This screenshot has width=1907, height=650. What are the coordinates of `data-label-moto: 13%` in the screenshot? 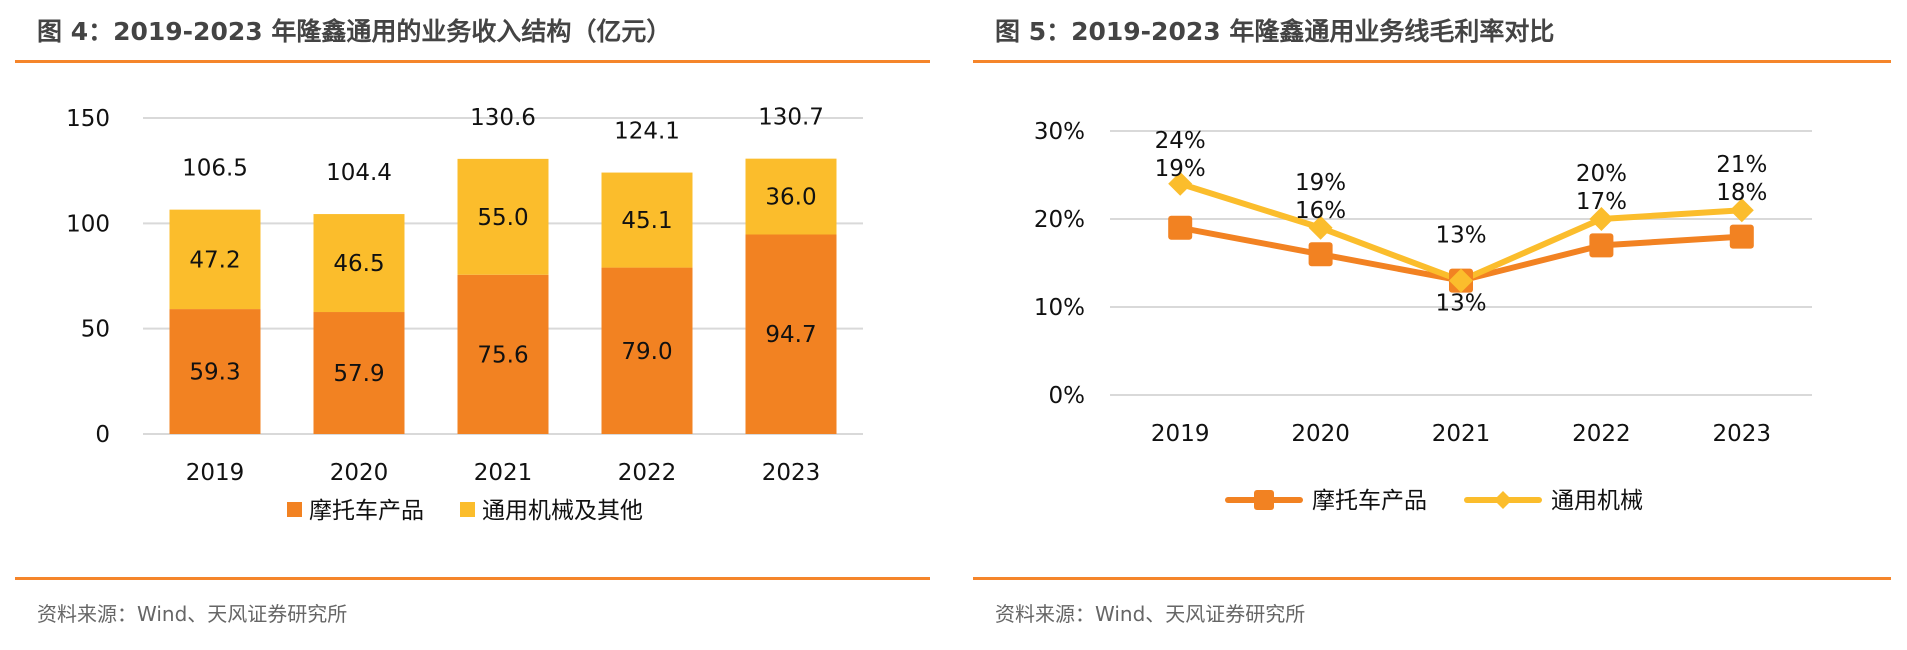 It's located at (1460, 304).